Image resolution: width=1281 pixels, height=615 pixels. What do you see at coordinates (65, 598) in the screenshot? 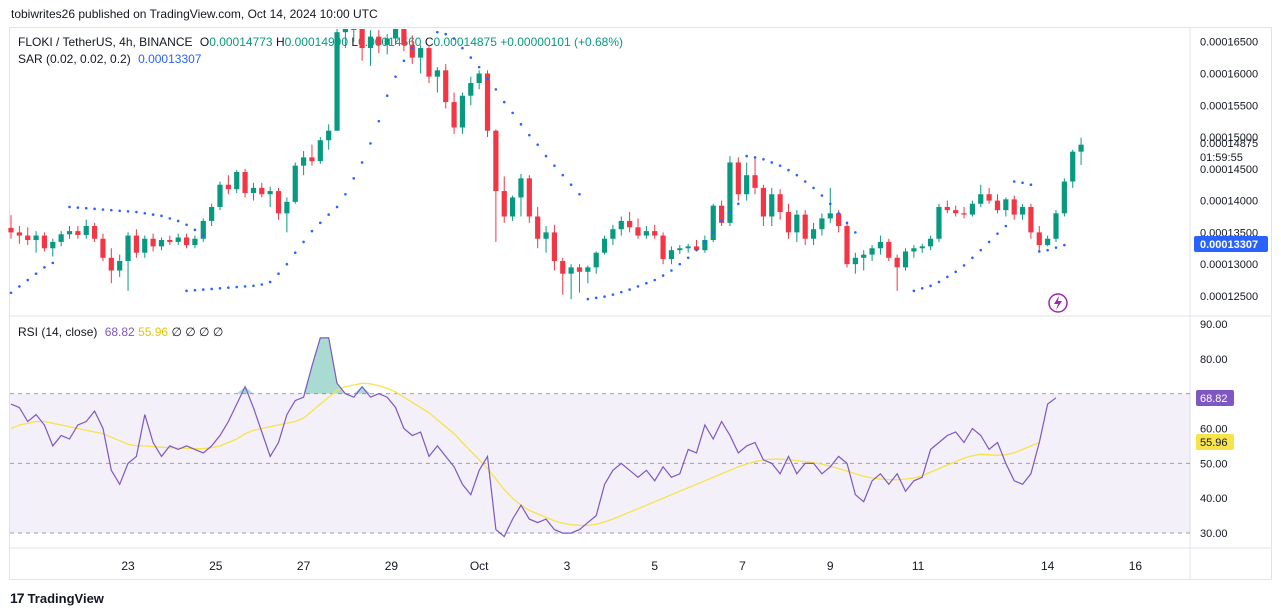
I see `tradingview-logo-text: TradingView` at bounding box center [65, 598].